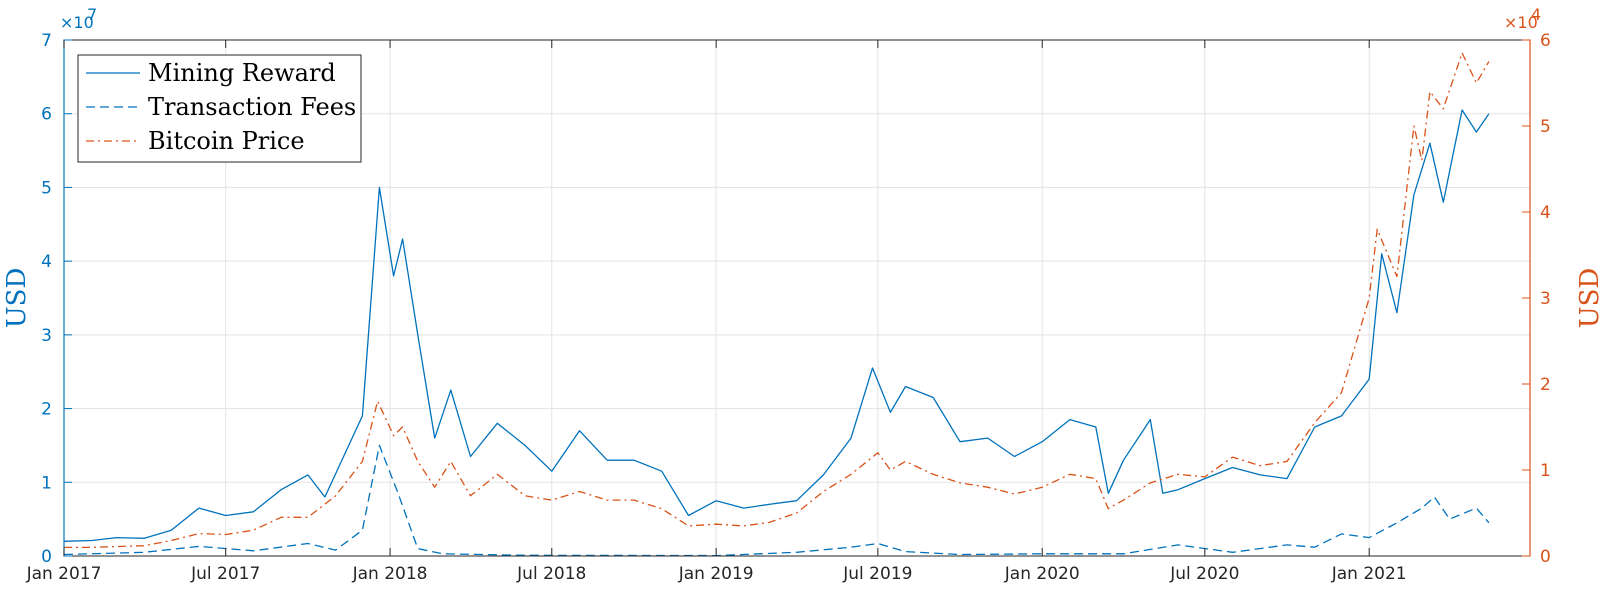 The image size is (1613, 598). What do you see at coordinates (1545, 385) in the screenshot?
I see `right-tick-label: 2` at bounding box center [1545, 385].